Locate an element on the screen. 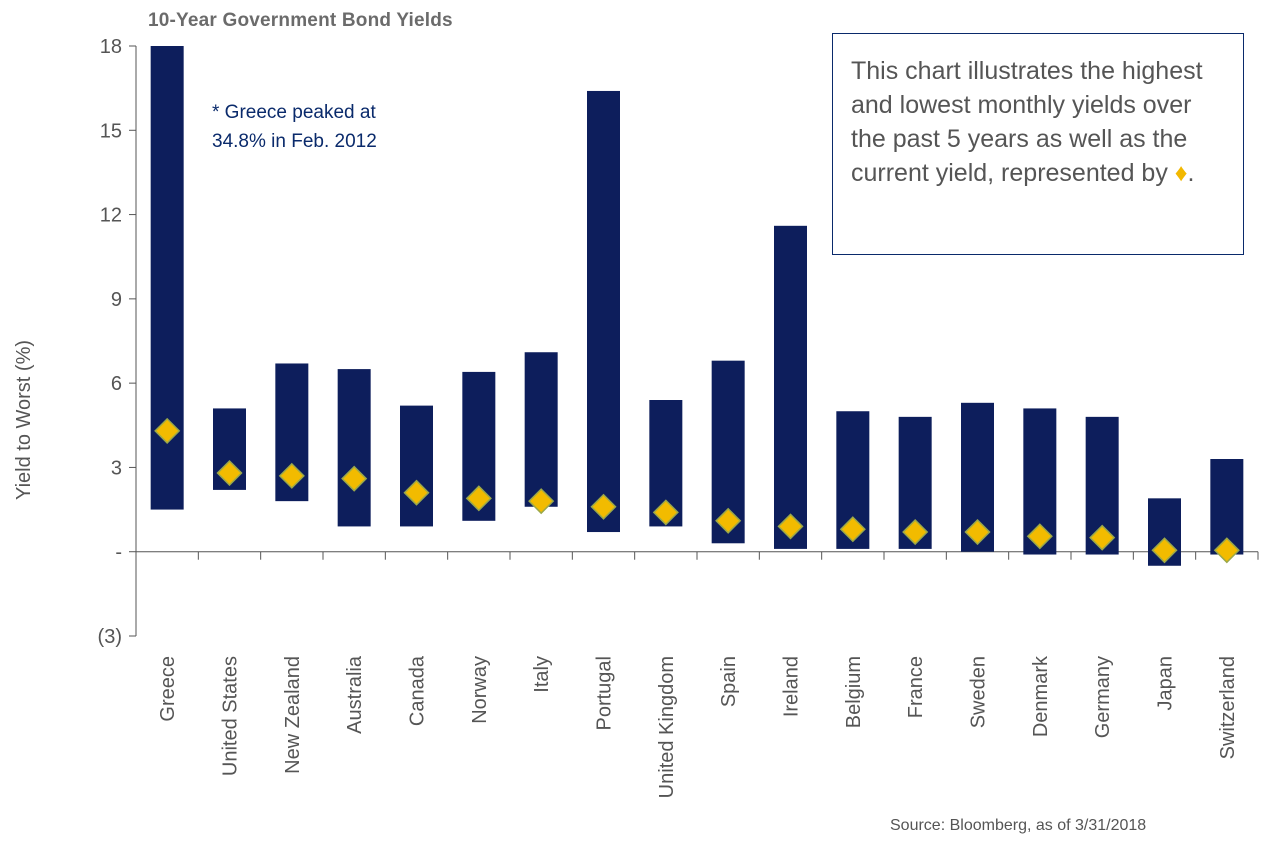 This screenshot has height=844, width=1270. x-tick-label: Denmark is located at coordinates (1041, 696).